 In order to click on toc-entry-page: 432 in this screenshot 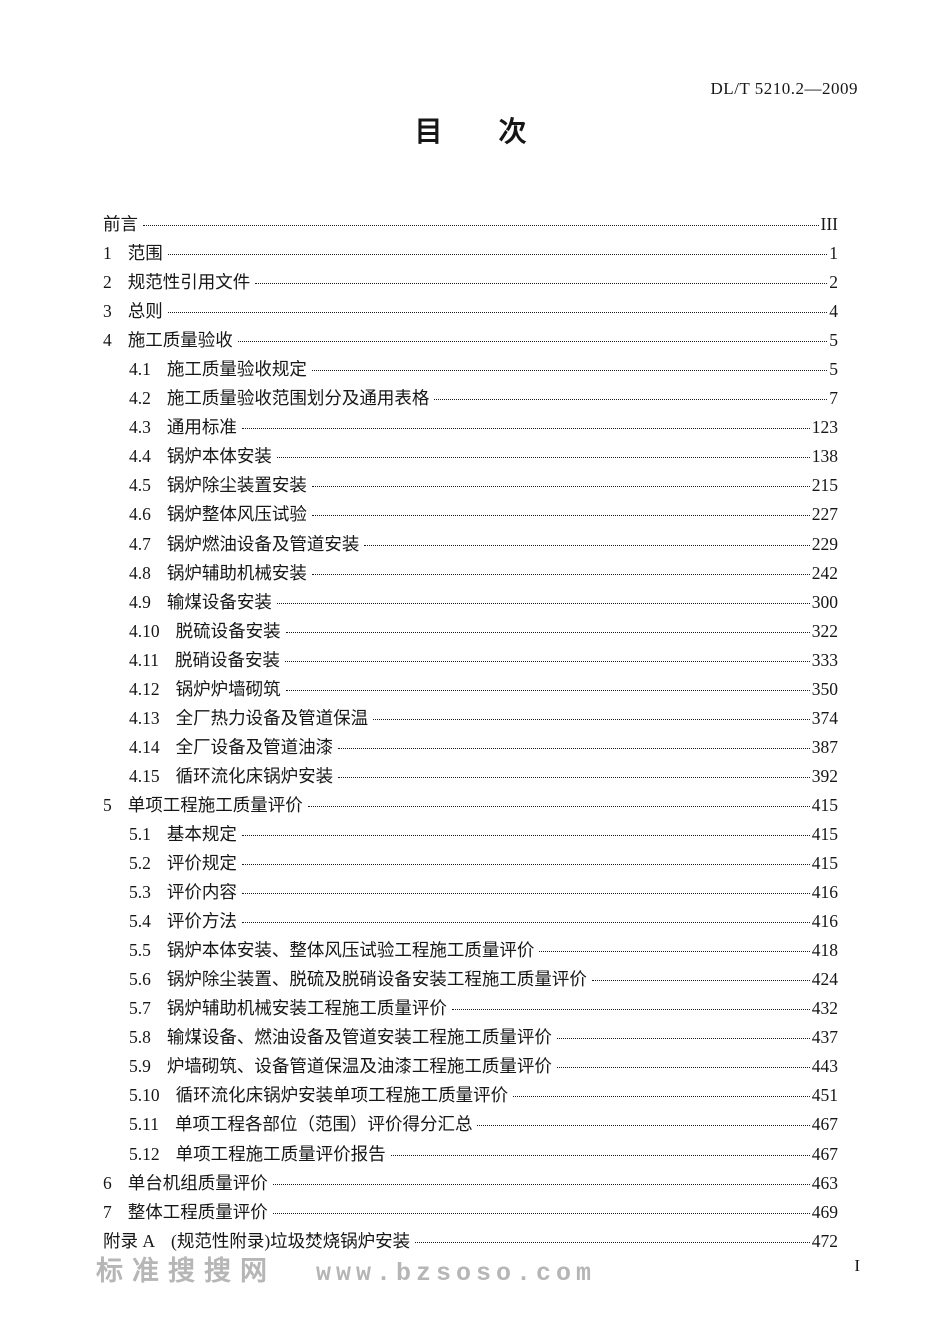, I will do `click(824, 1008)`.